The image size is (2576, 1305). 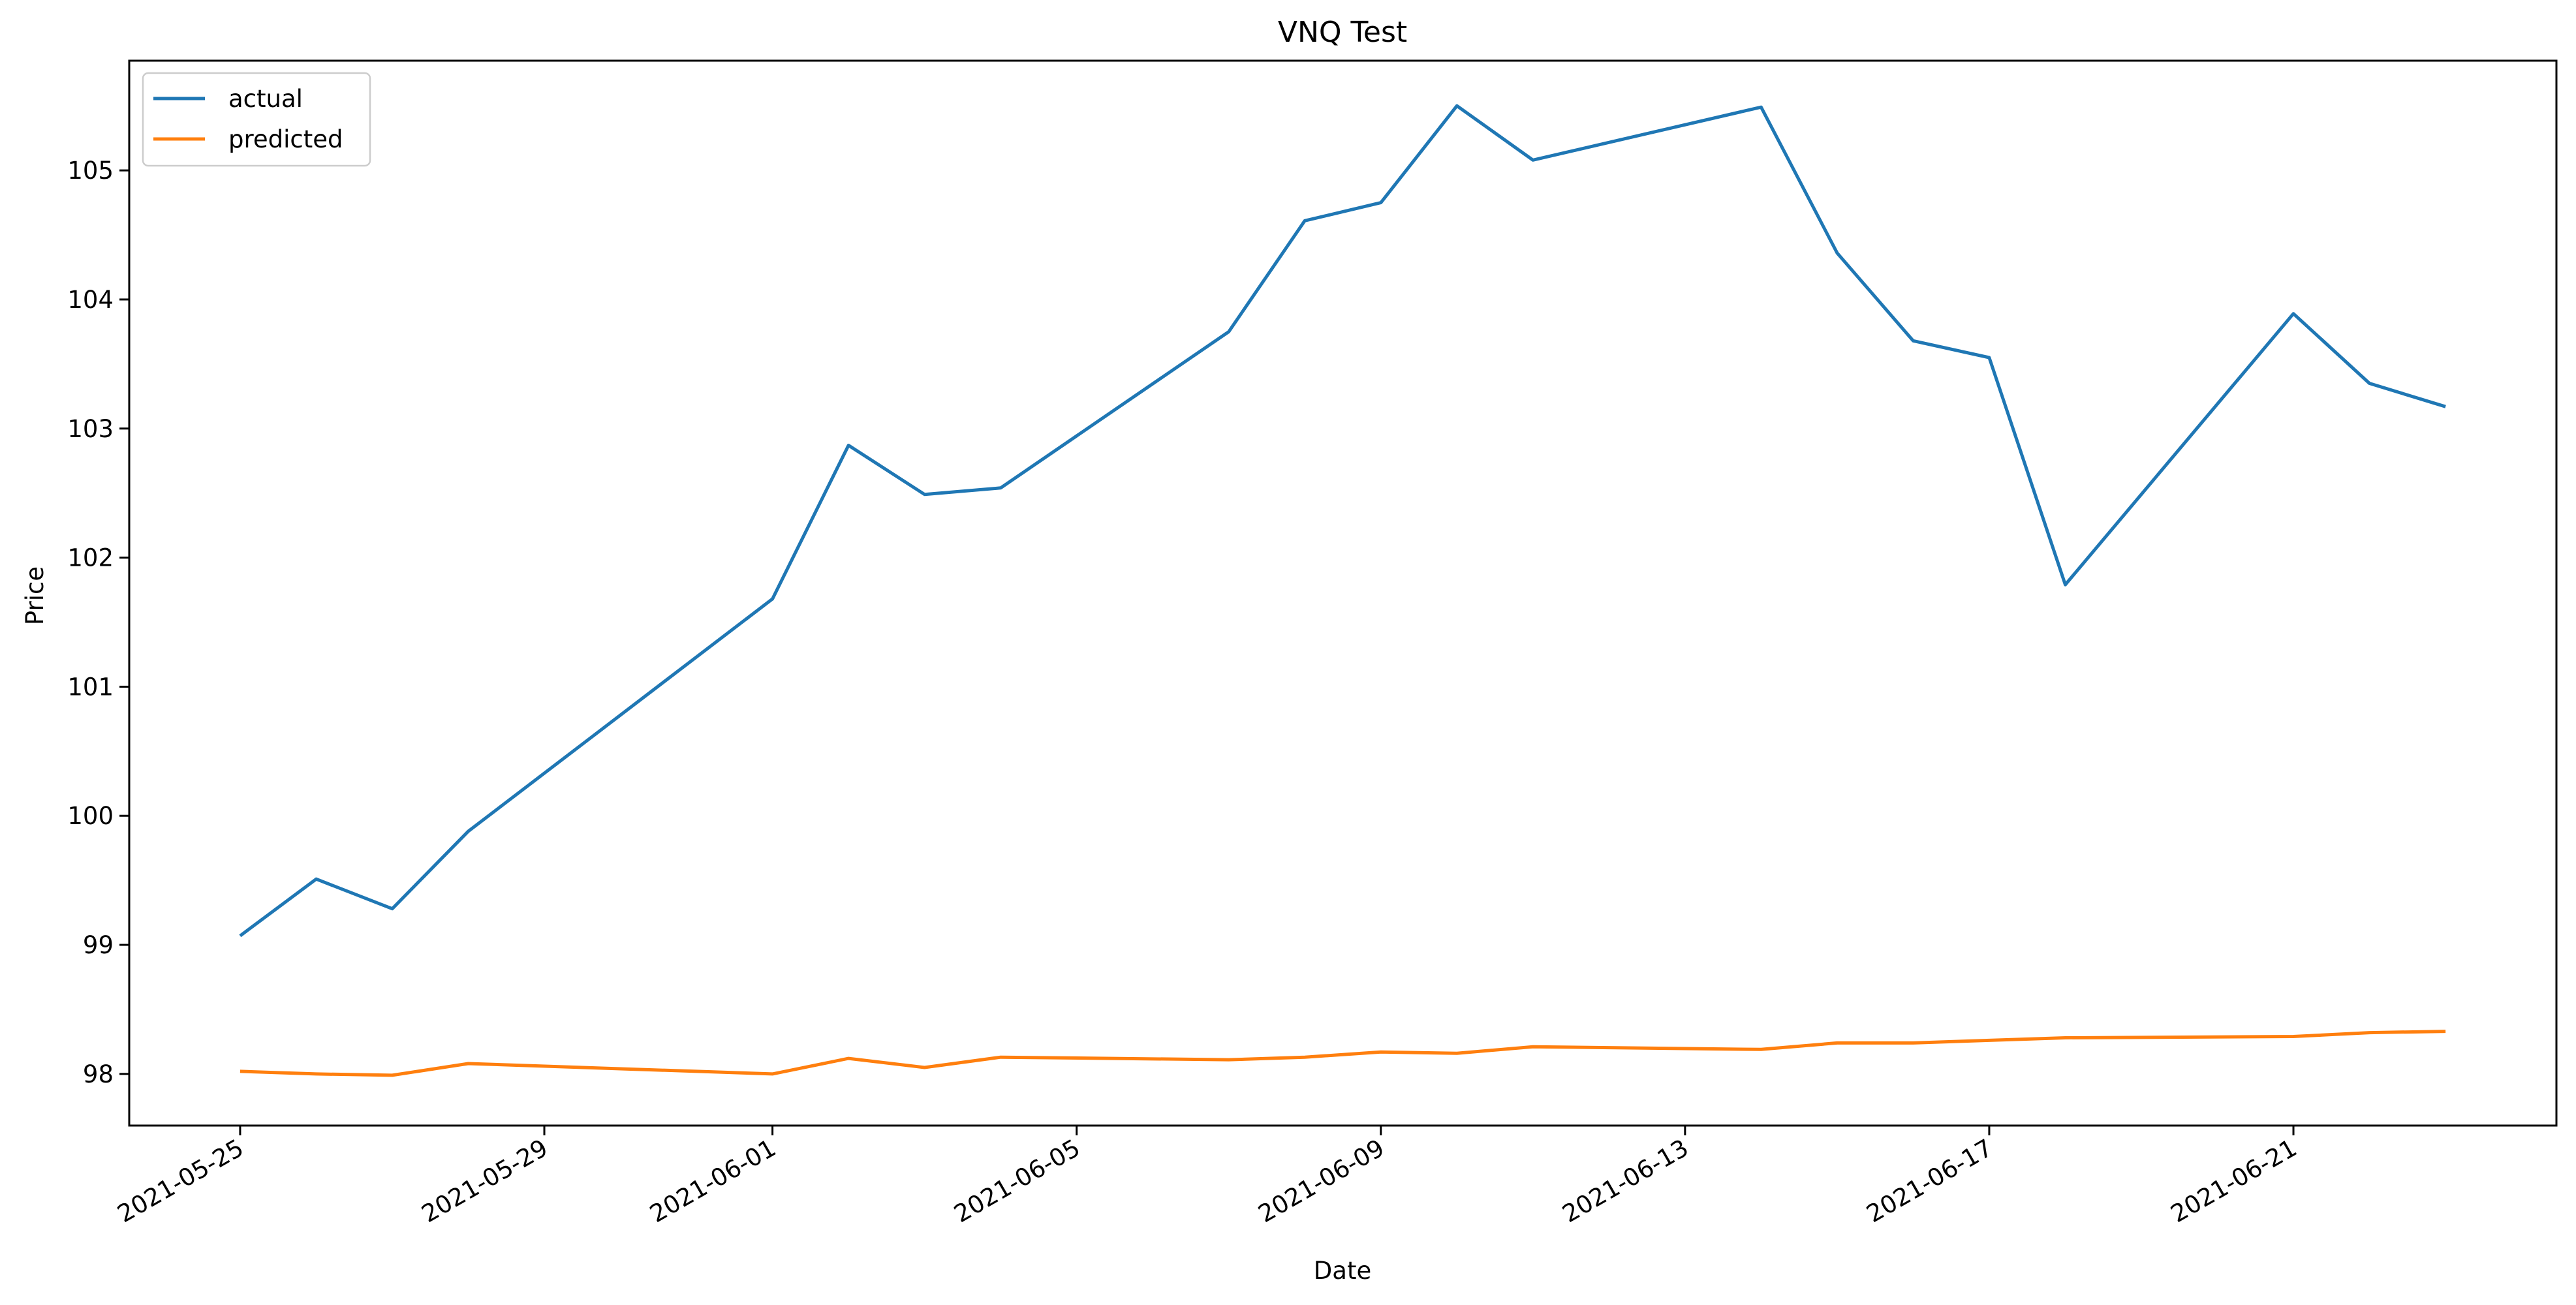 I want to click on y-axis-label: Price, so click(x=35, y=595).